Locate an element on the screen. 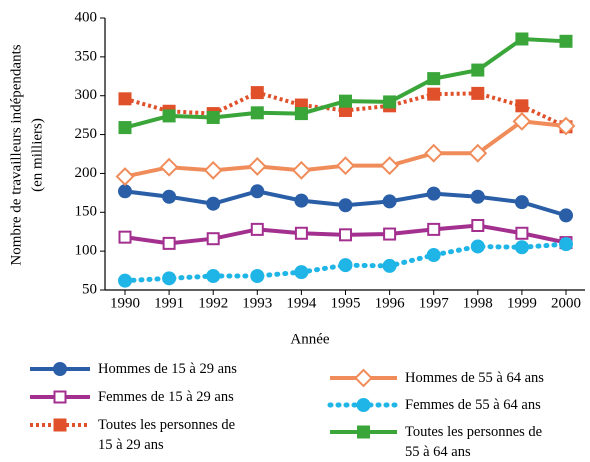  legend-label: Toutes les personnes de 55 à 64 ans is located at coordinates (474, 442).